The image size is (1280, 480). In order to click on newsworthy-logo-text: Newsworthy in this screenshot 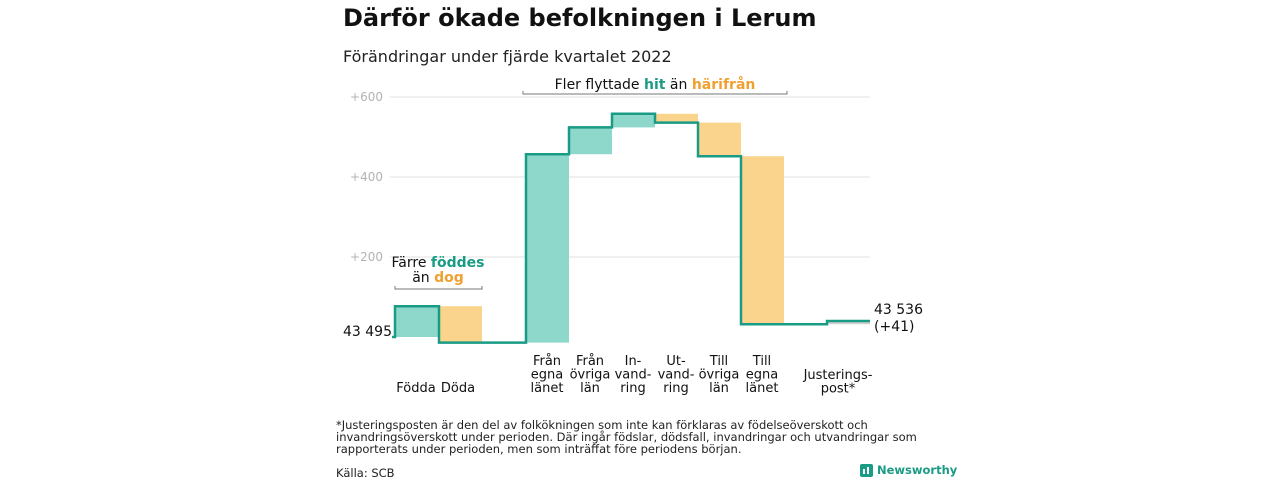, I will do `click(917, 470)`.